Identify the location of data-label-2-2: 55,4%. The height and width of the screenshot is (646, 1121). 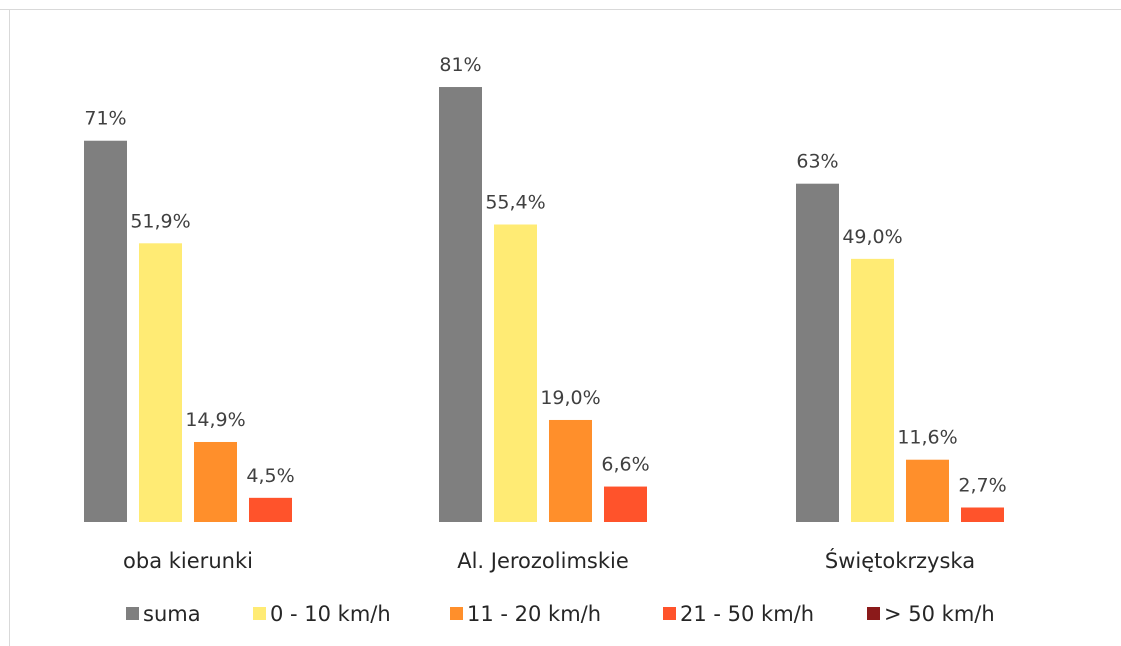
(515, 203).